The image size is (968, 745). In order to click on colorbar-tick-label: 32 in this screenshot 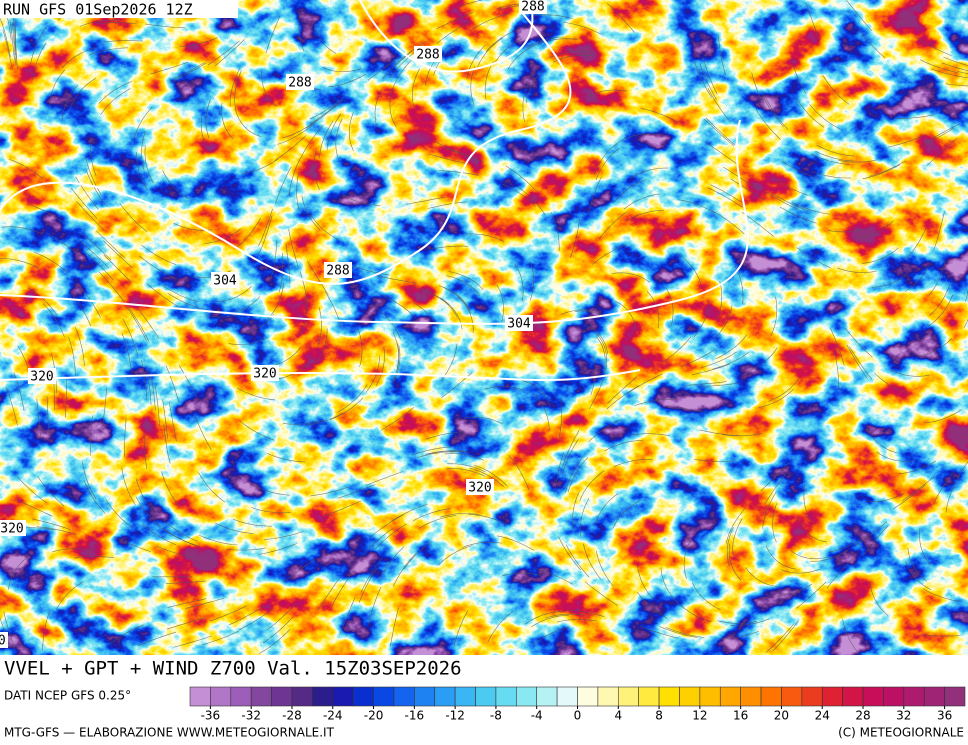, I will do `click(903, 716)`.